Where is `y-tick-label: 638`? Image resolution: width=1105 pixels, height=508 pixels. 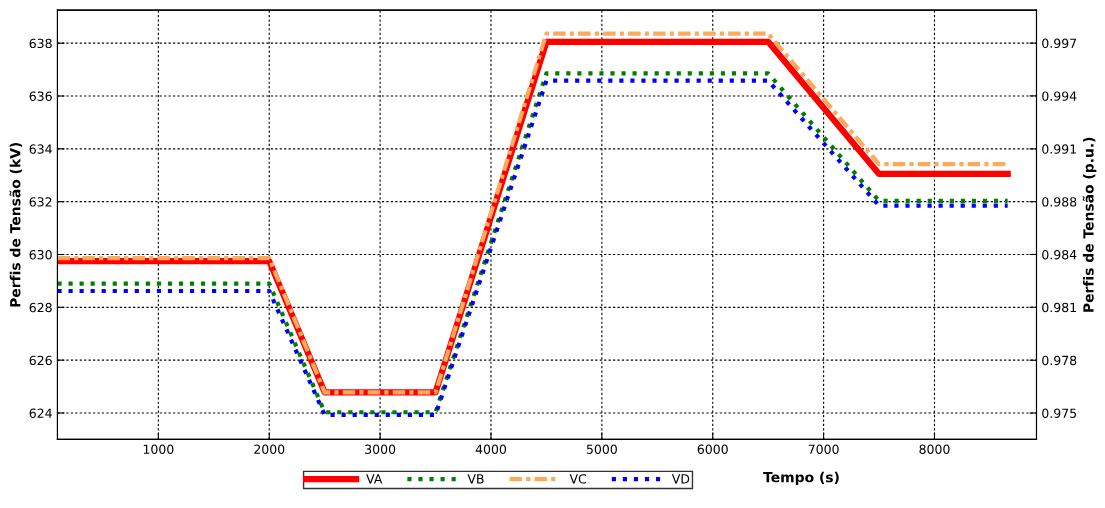
y-tick-label: 638 is located at coordinates (40, 43).